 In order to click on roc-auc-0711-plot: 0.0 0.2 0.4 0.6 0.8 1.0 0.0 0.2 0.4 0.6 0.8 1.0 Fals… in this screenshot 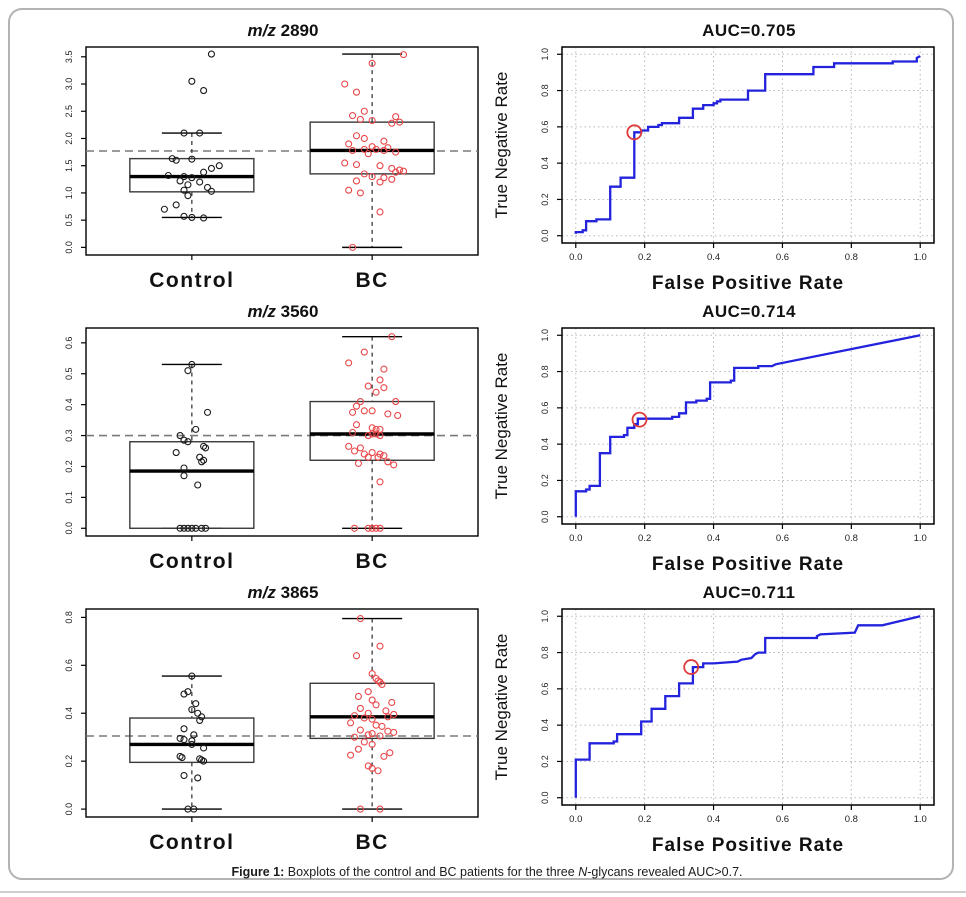, I will do `click(713, 732)`.